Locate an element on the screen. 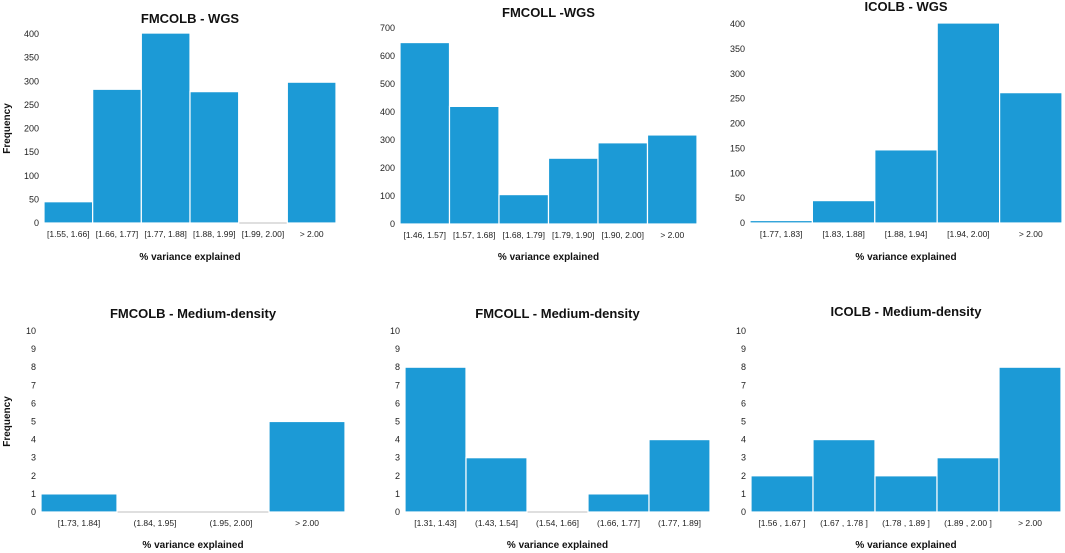 Image resolution: width=1065 pixels, height=553 pixels. y-tick-label: 350 is located at coordinates (737, 49).